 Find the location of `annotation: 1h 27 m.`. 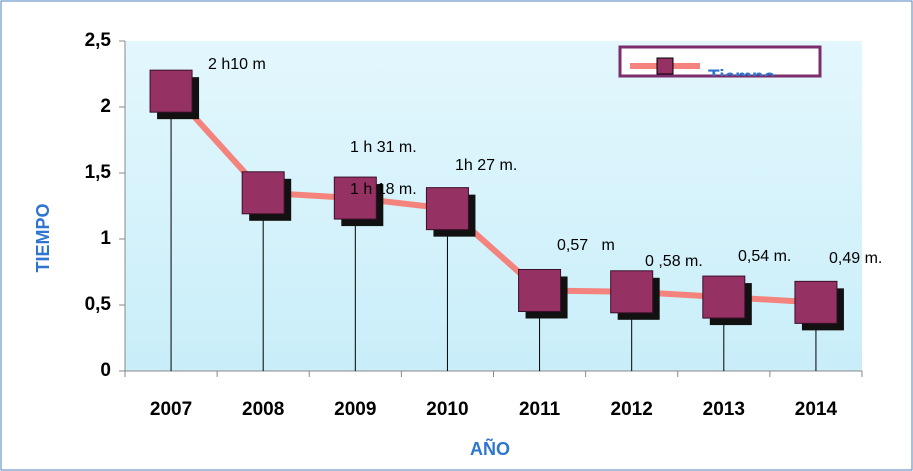

annotation: 1h 27 m. is located at coordinates (486, 165).